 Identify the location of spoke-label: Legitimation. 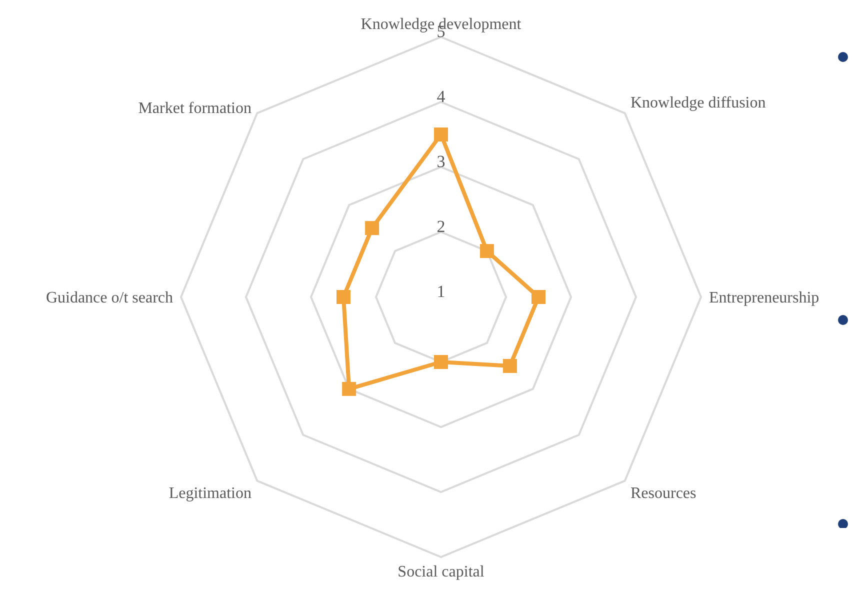
(210, 493).